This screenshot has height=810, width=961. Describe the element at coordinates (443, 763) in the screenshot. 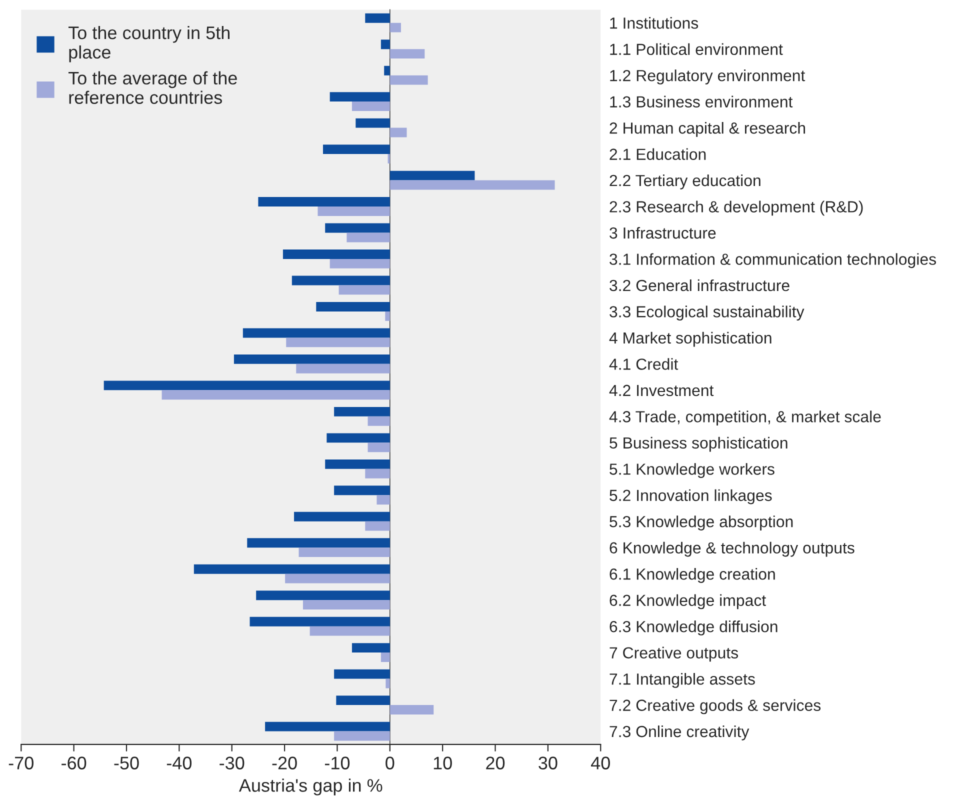

I see `x-tick-label: 10` at that location.